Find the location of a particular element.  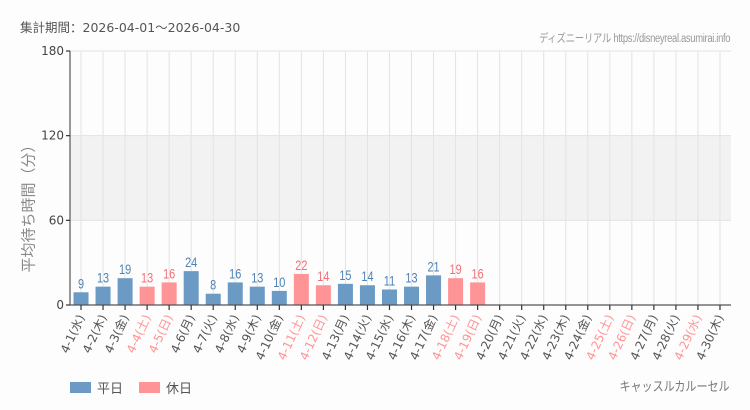

attraction-name: キャッスルカルーセル is located at coordinates (674, 387).